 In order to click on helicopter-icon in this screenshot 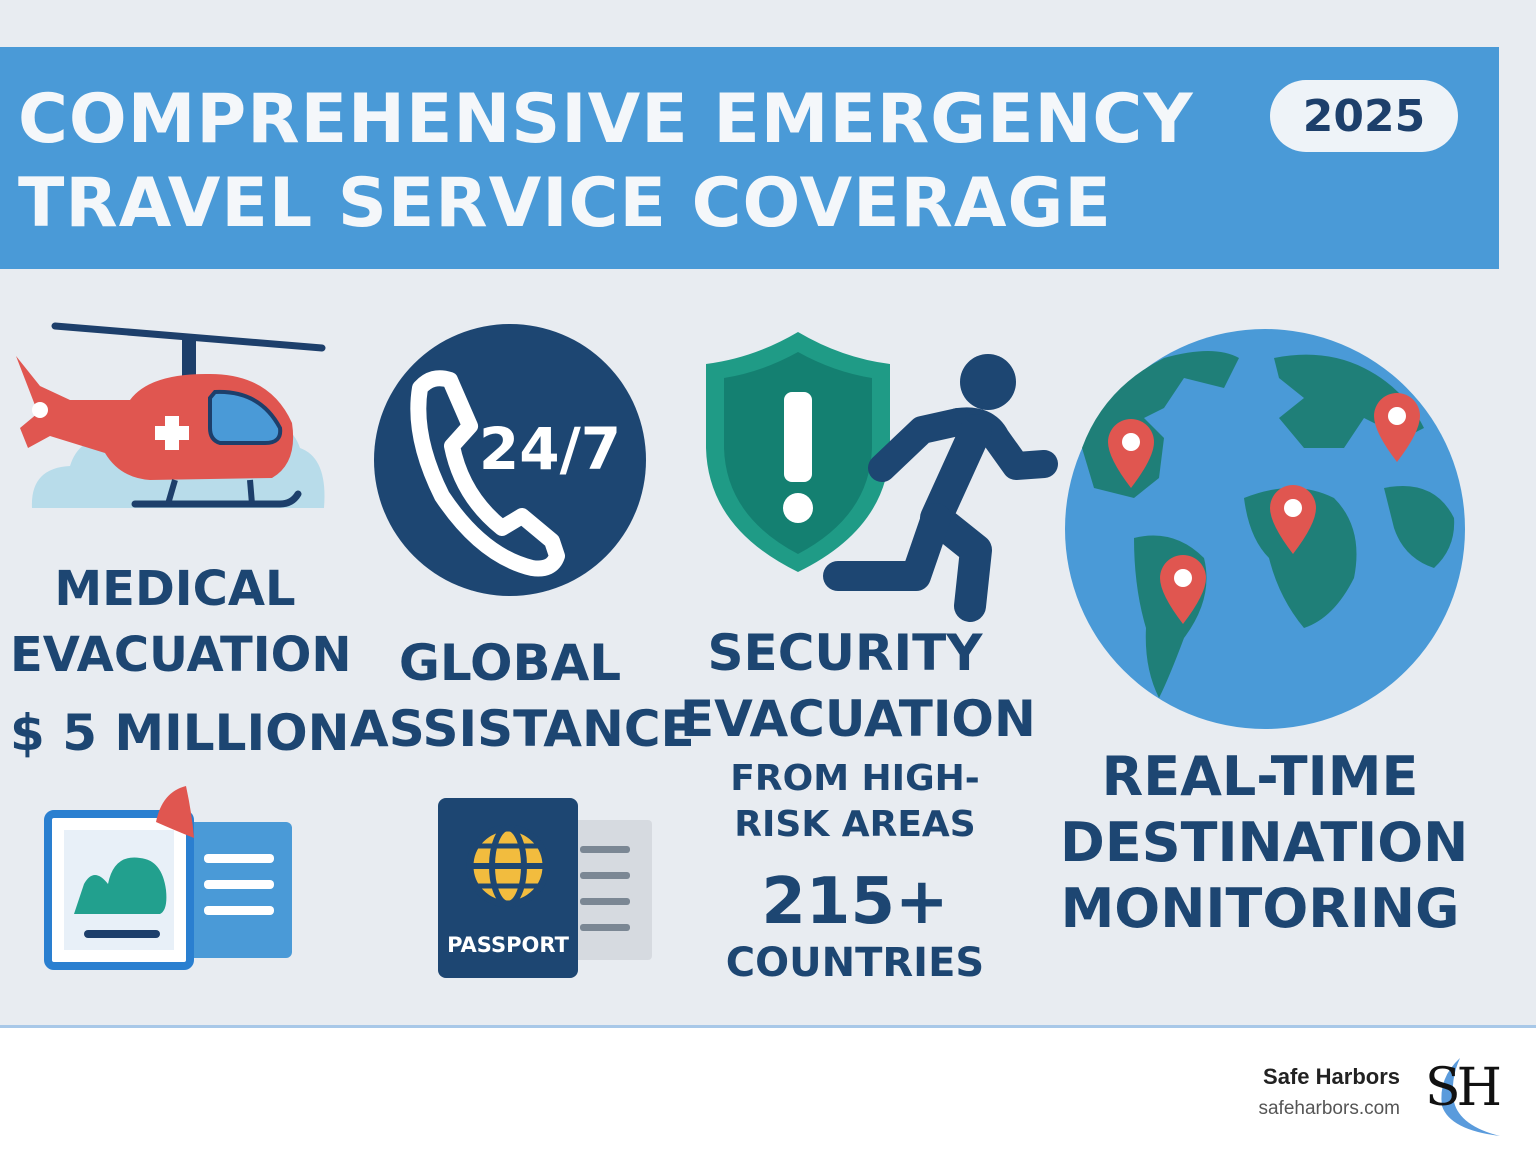, I will do `click(171, 415)`.